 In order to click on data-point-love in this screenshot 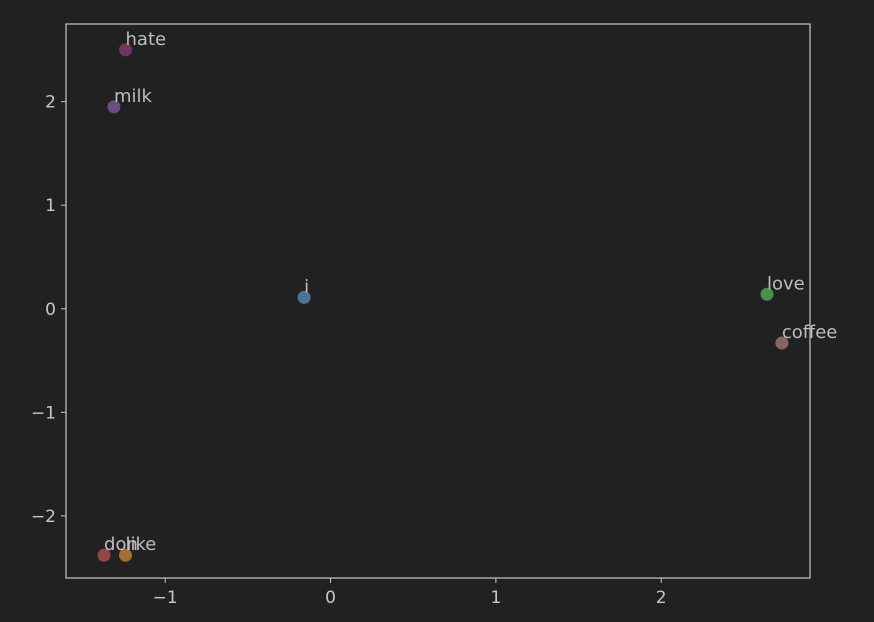, I will do `click(767, 294)`.